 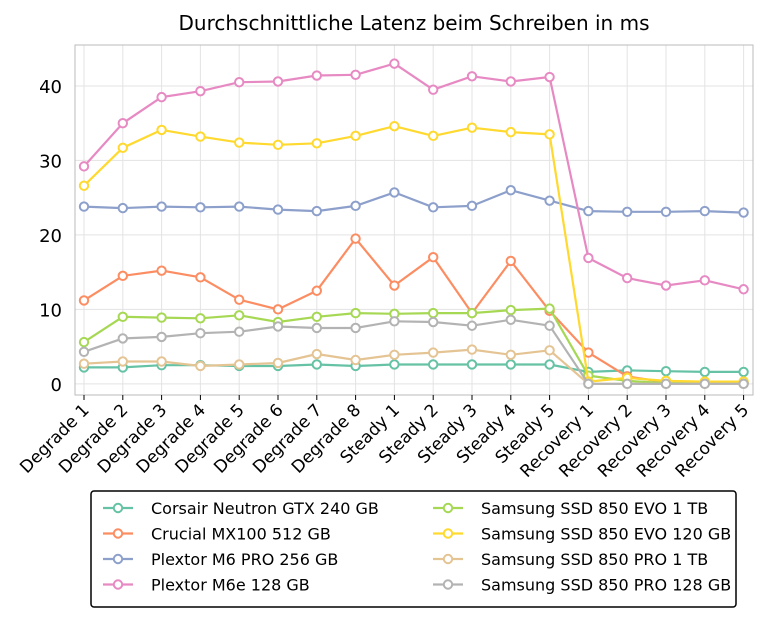 What do you see at coordinates (206, 585) in the screenshot?
I see `legend-item: Plextor M6e 128 GB` at bounding box center [206, 585].